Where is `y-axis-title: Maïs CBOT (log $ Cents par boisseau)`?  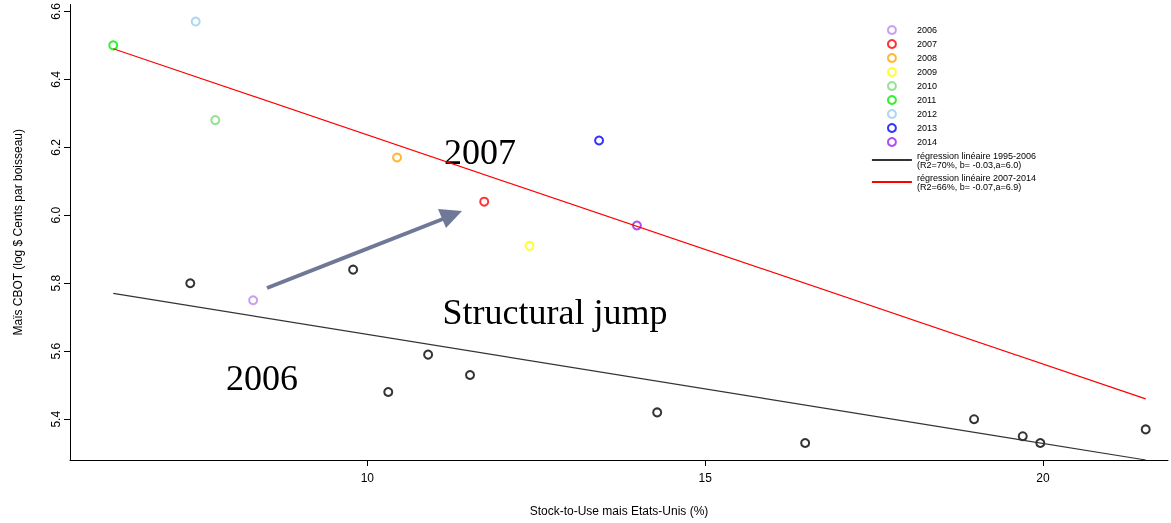
y-axis-title: Maïs CBOT (log $ Cents par boisseau) is located at coordinates (18, 232).